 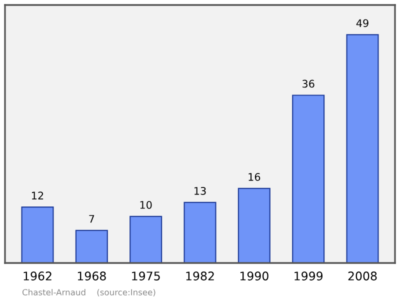 What do you see at coordinates (362, 276) in the screenshot?
I see `x-tick-label: 2008` at bounding box center [362, 276].